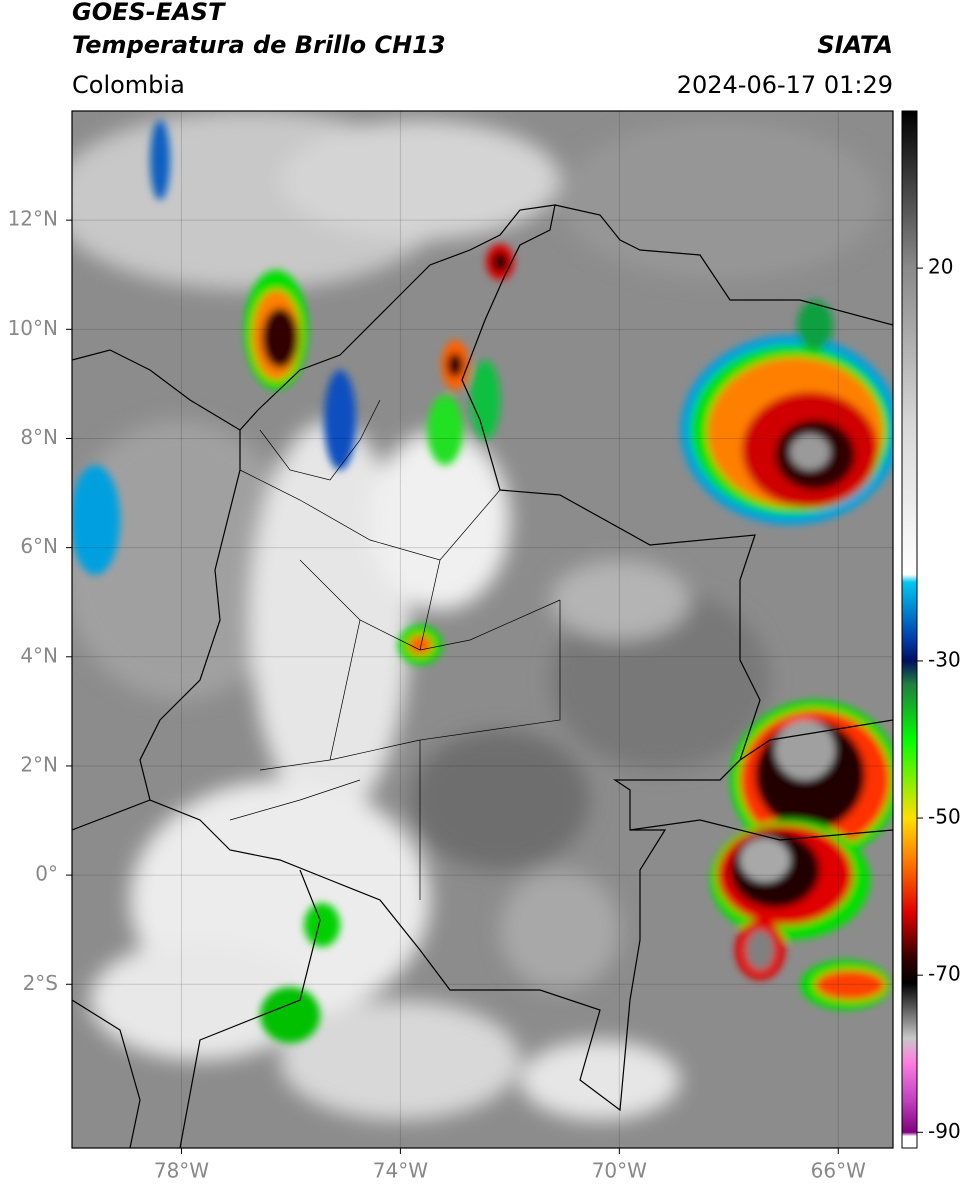 The image size is (966, 1190). What do you see at coordinates (838, 1171) in the screenshot?
I see `x-tick-label: 66°W` at bounding box center [838, 1171].